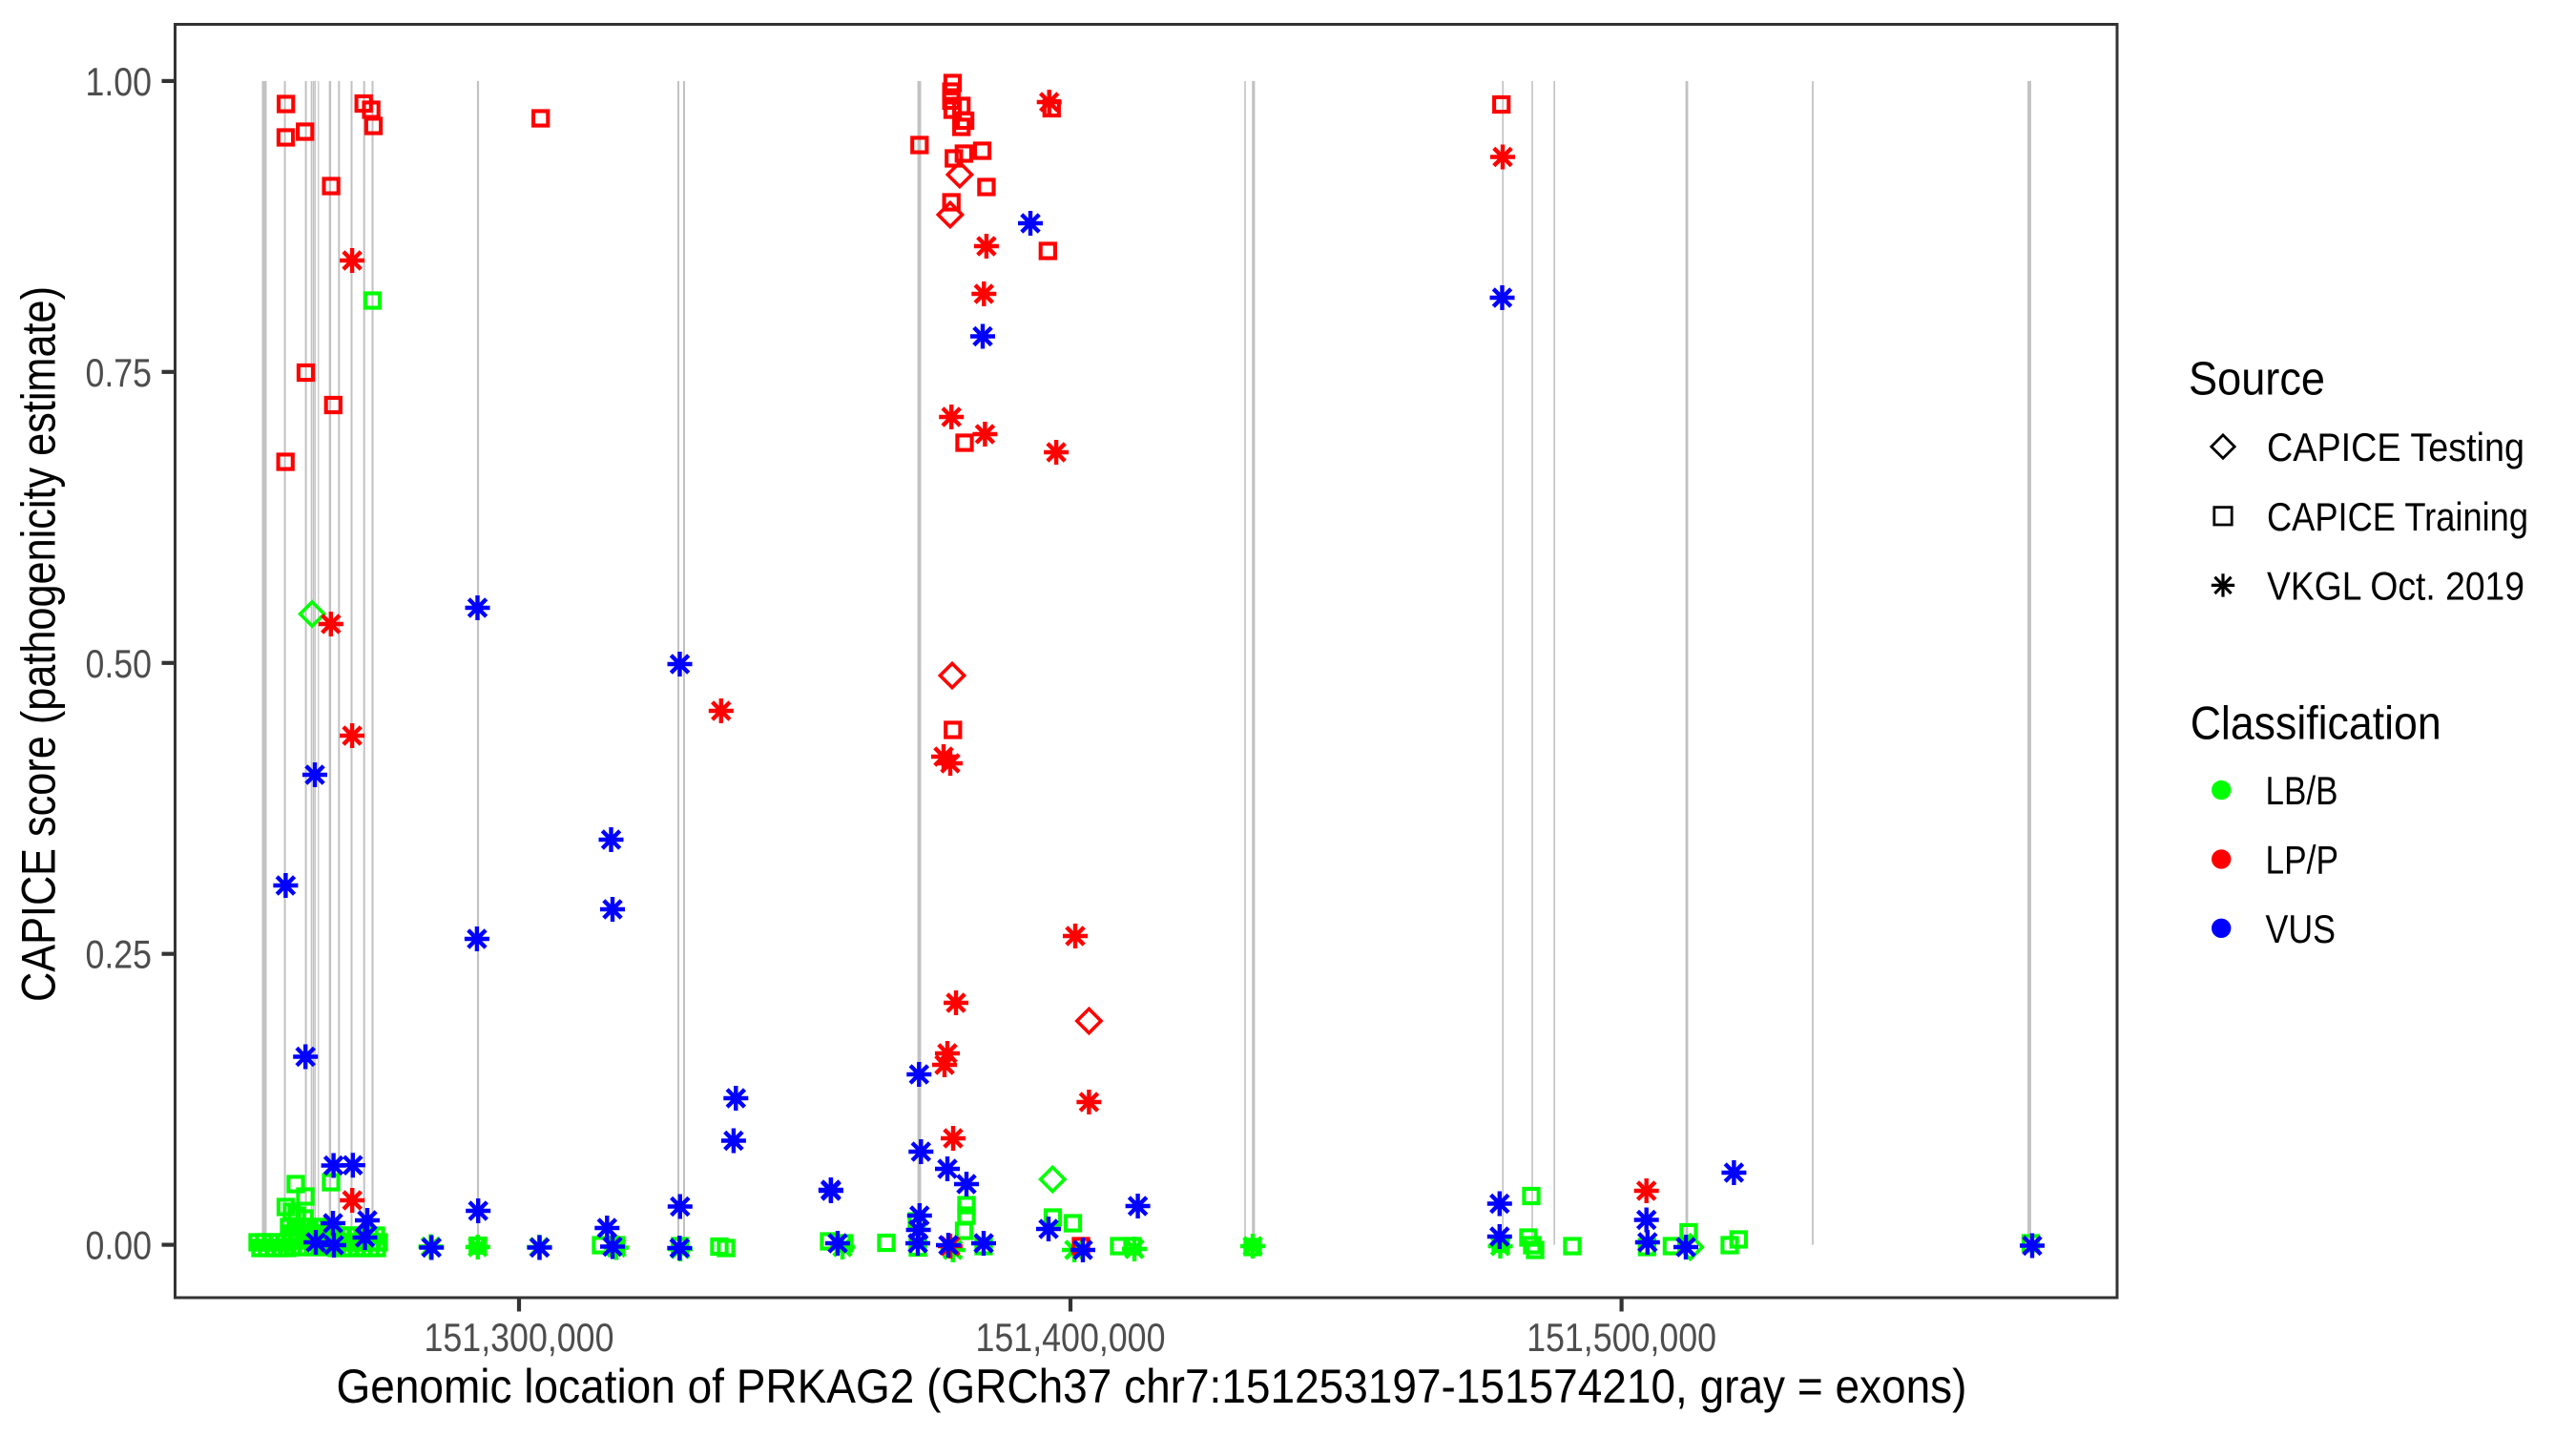 The width and height of the screenshot is (2576, 1436). Describe the element at coordinates (519, 1337) in the screenshot. I see `svg-text: 151,300,000` at that location.